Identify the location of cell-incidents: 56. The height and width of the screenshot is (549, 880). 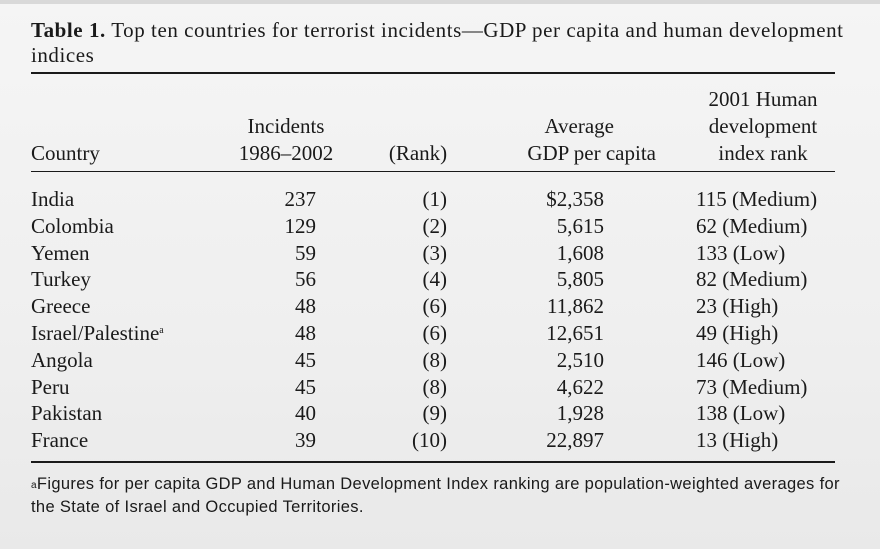
(305, 279).